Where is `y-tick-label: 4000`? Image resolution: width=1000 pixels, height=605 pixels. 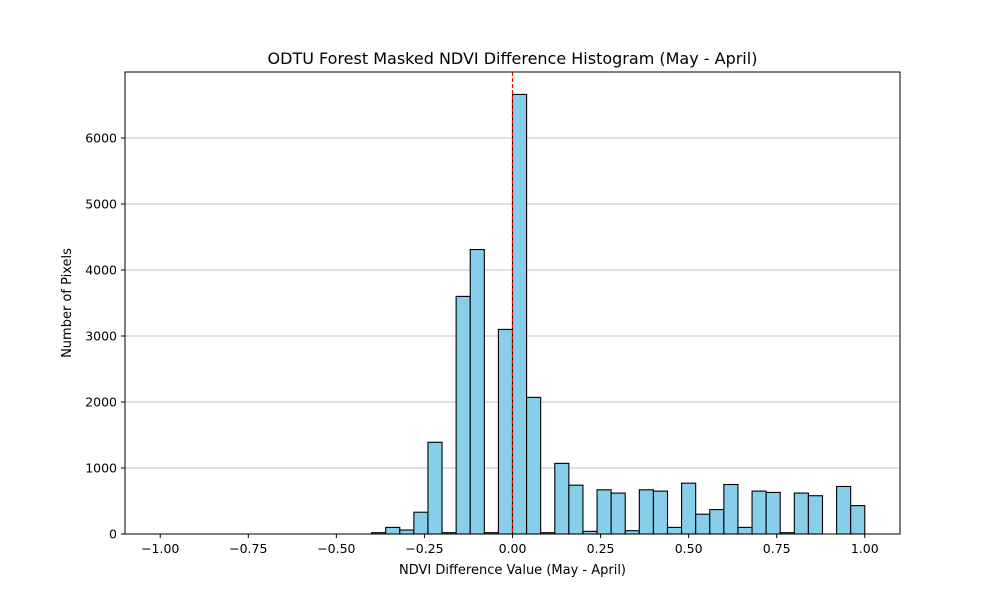
y-tick-label: 4000 is located at coordinates (101, 270).